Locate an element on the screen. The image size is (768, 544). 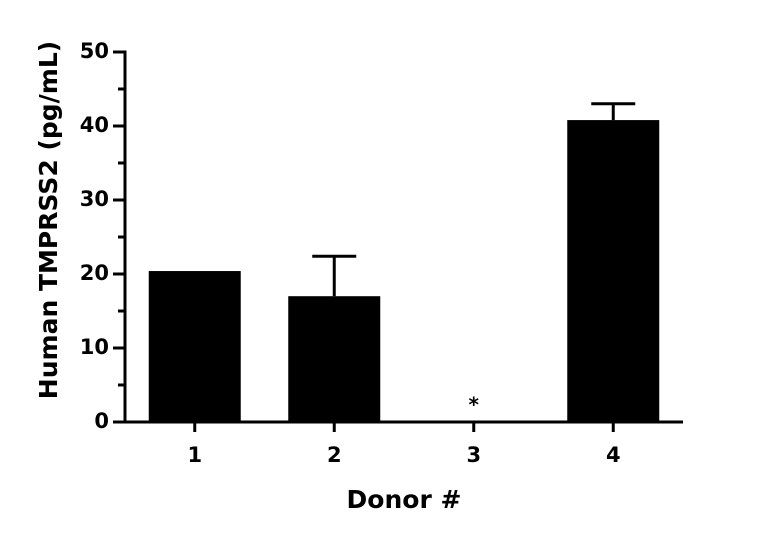
x-tick-label: 2 is located at coordinates (334, 455).